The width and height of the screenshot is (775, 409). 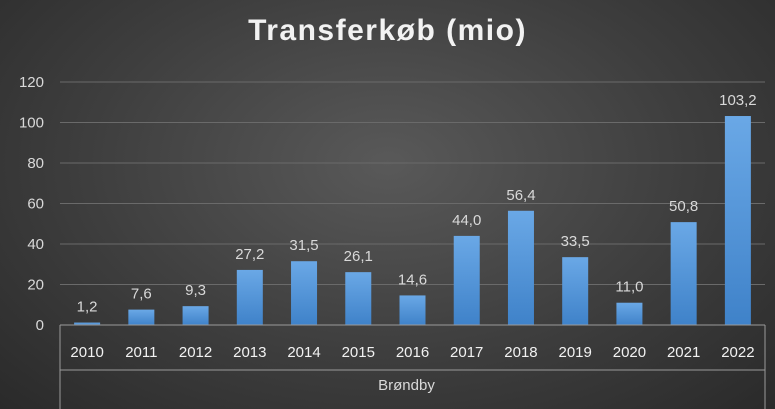 What do you see at coordinates (412, 310) in the screenshot?
I see `bar-2016` at bounding box center [412, 310].